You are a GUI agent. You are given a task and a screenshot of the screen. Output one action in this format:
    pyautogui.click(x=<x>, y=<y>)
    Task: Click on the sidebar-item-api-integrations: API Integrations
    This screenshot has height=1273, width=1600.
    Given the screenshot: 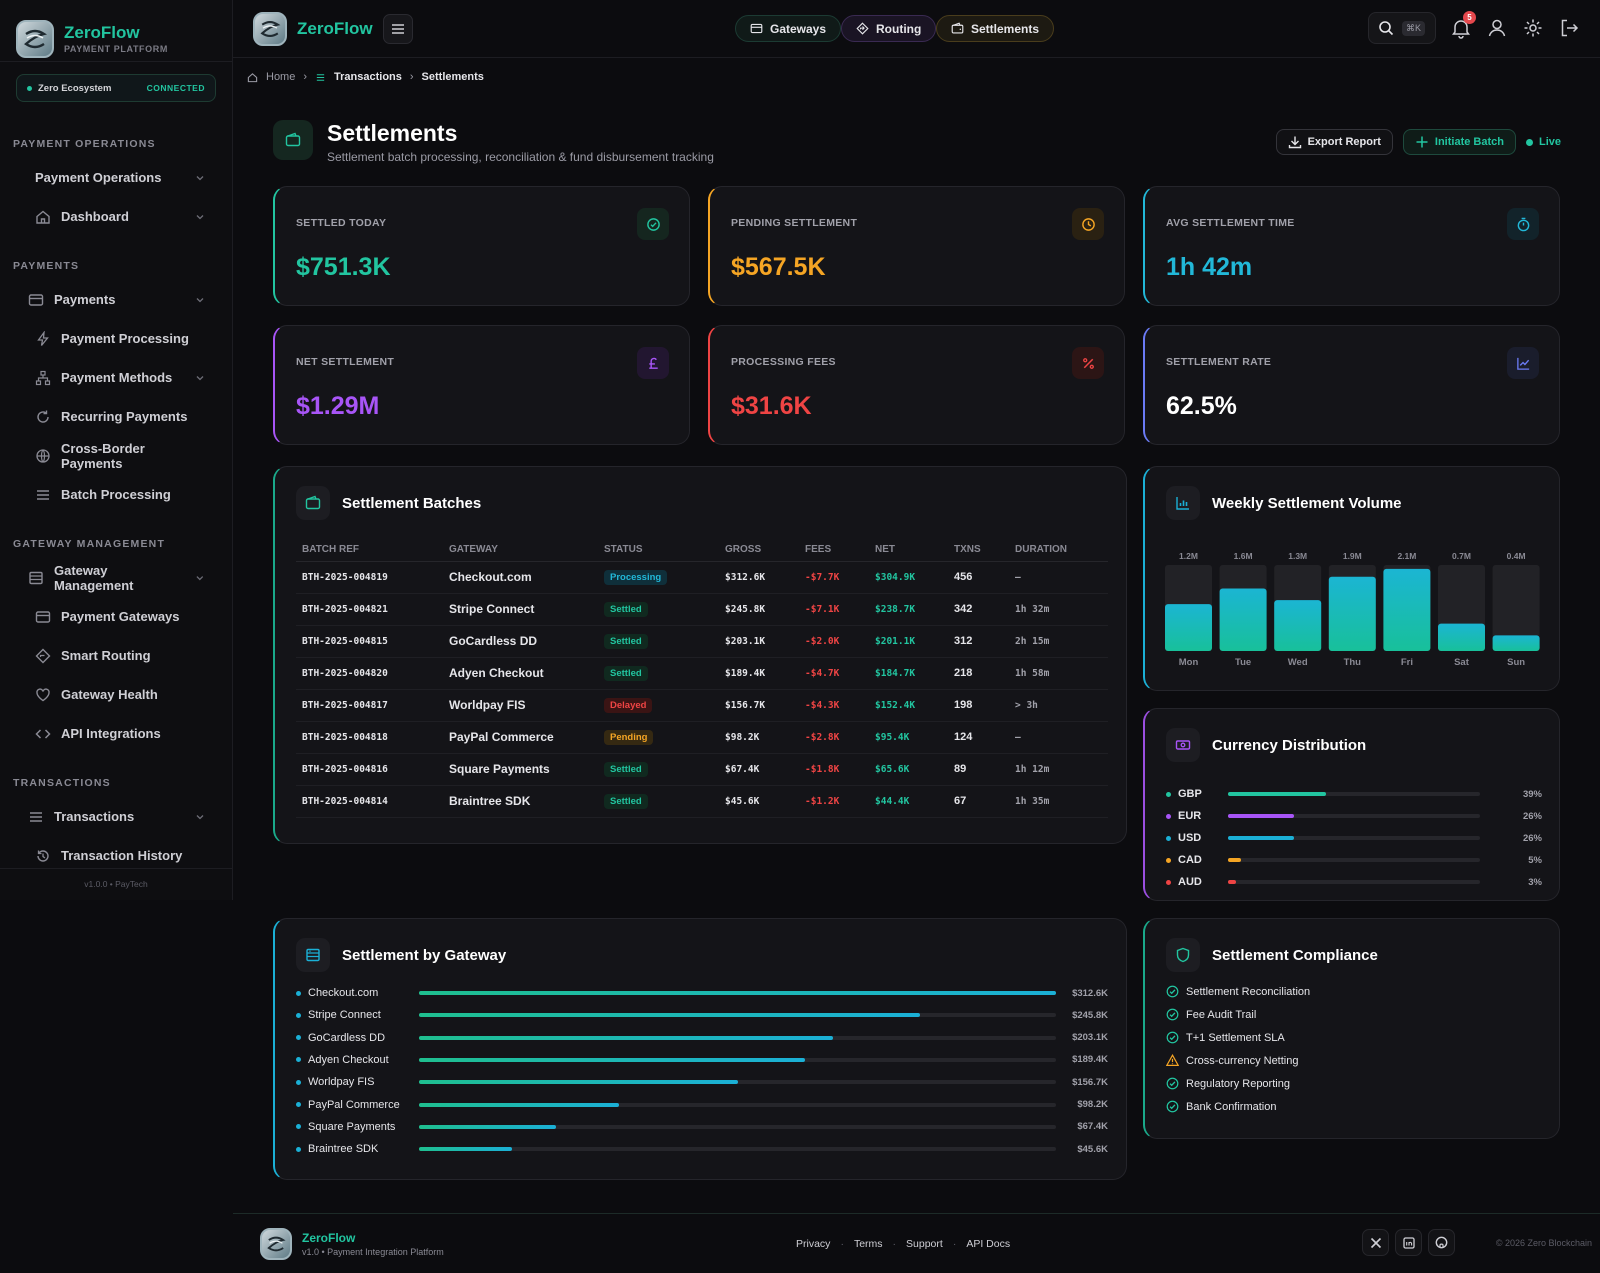 What is the action you would take?
    pyautogui.click(x=116, y=733)
    